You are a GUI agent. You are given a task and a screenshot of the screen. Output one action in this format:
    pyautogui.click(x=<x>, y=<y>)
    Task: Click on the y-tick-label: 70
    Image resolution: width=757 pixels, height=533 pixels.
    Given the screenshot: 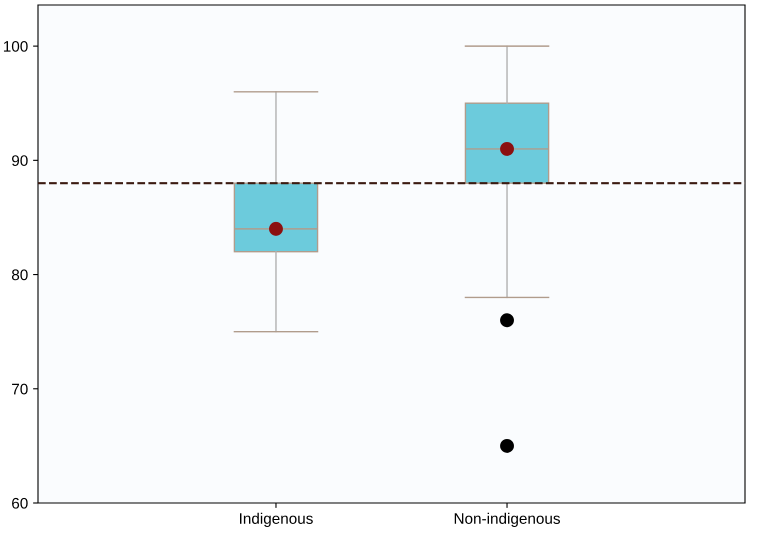 What is the action you would take?
    pyautogui.click(x=20, y=389)
    